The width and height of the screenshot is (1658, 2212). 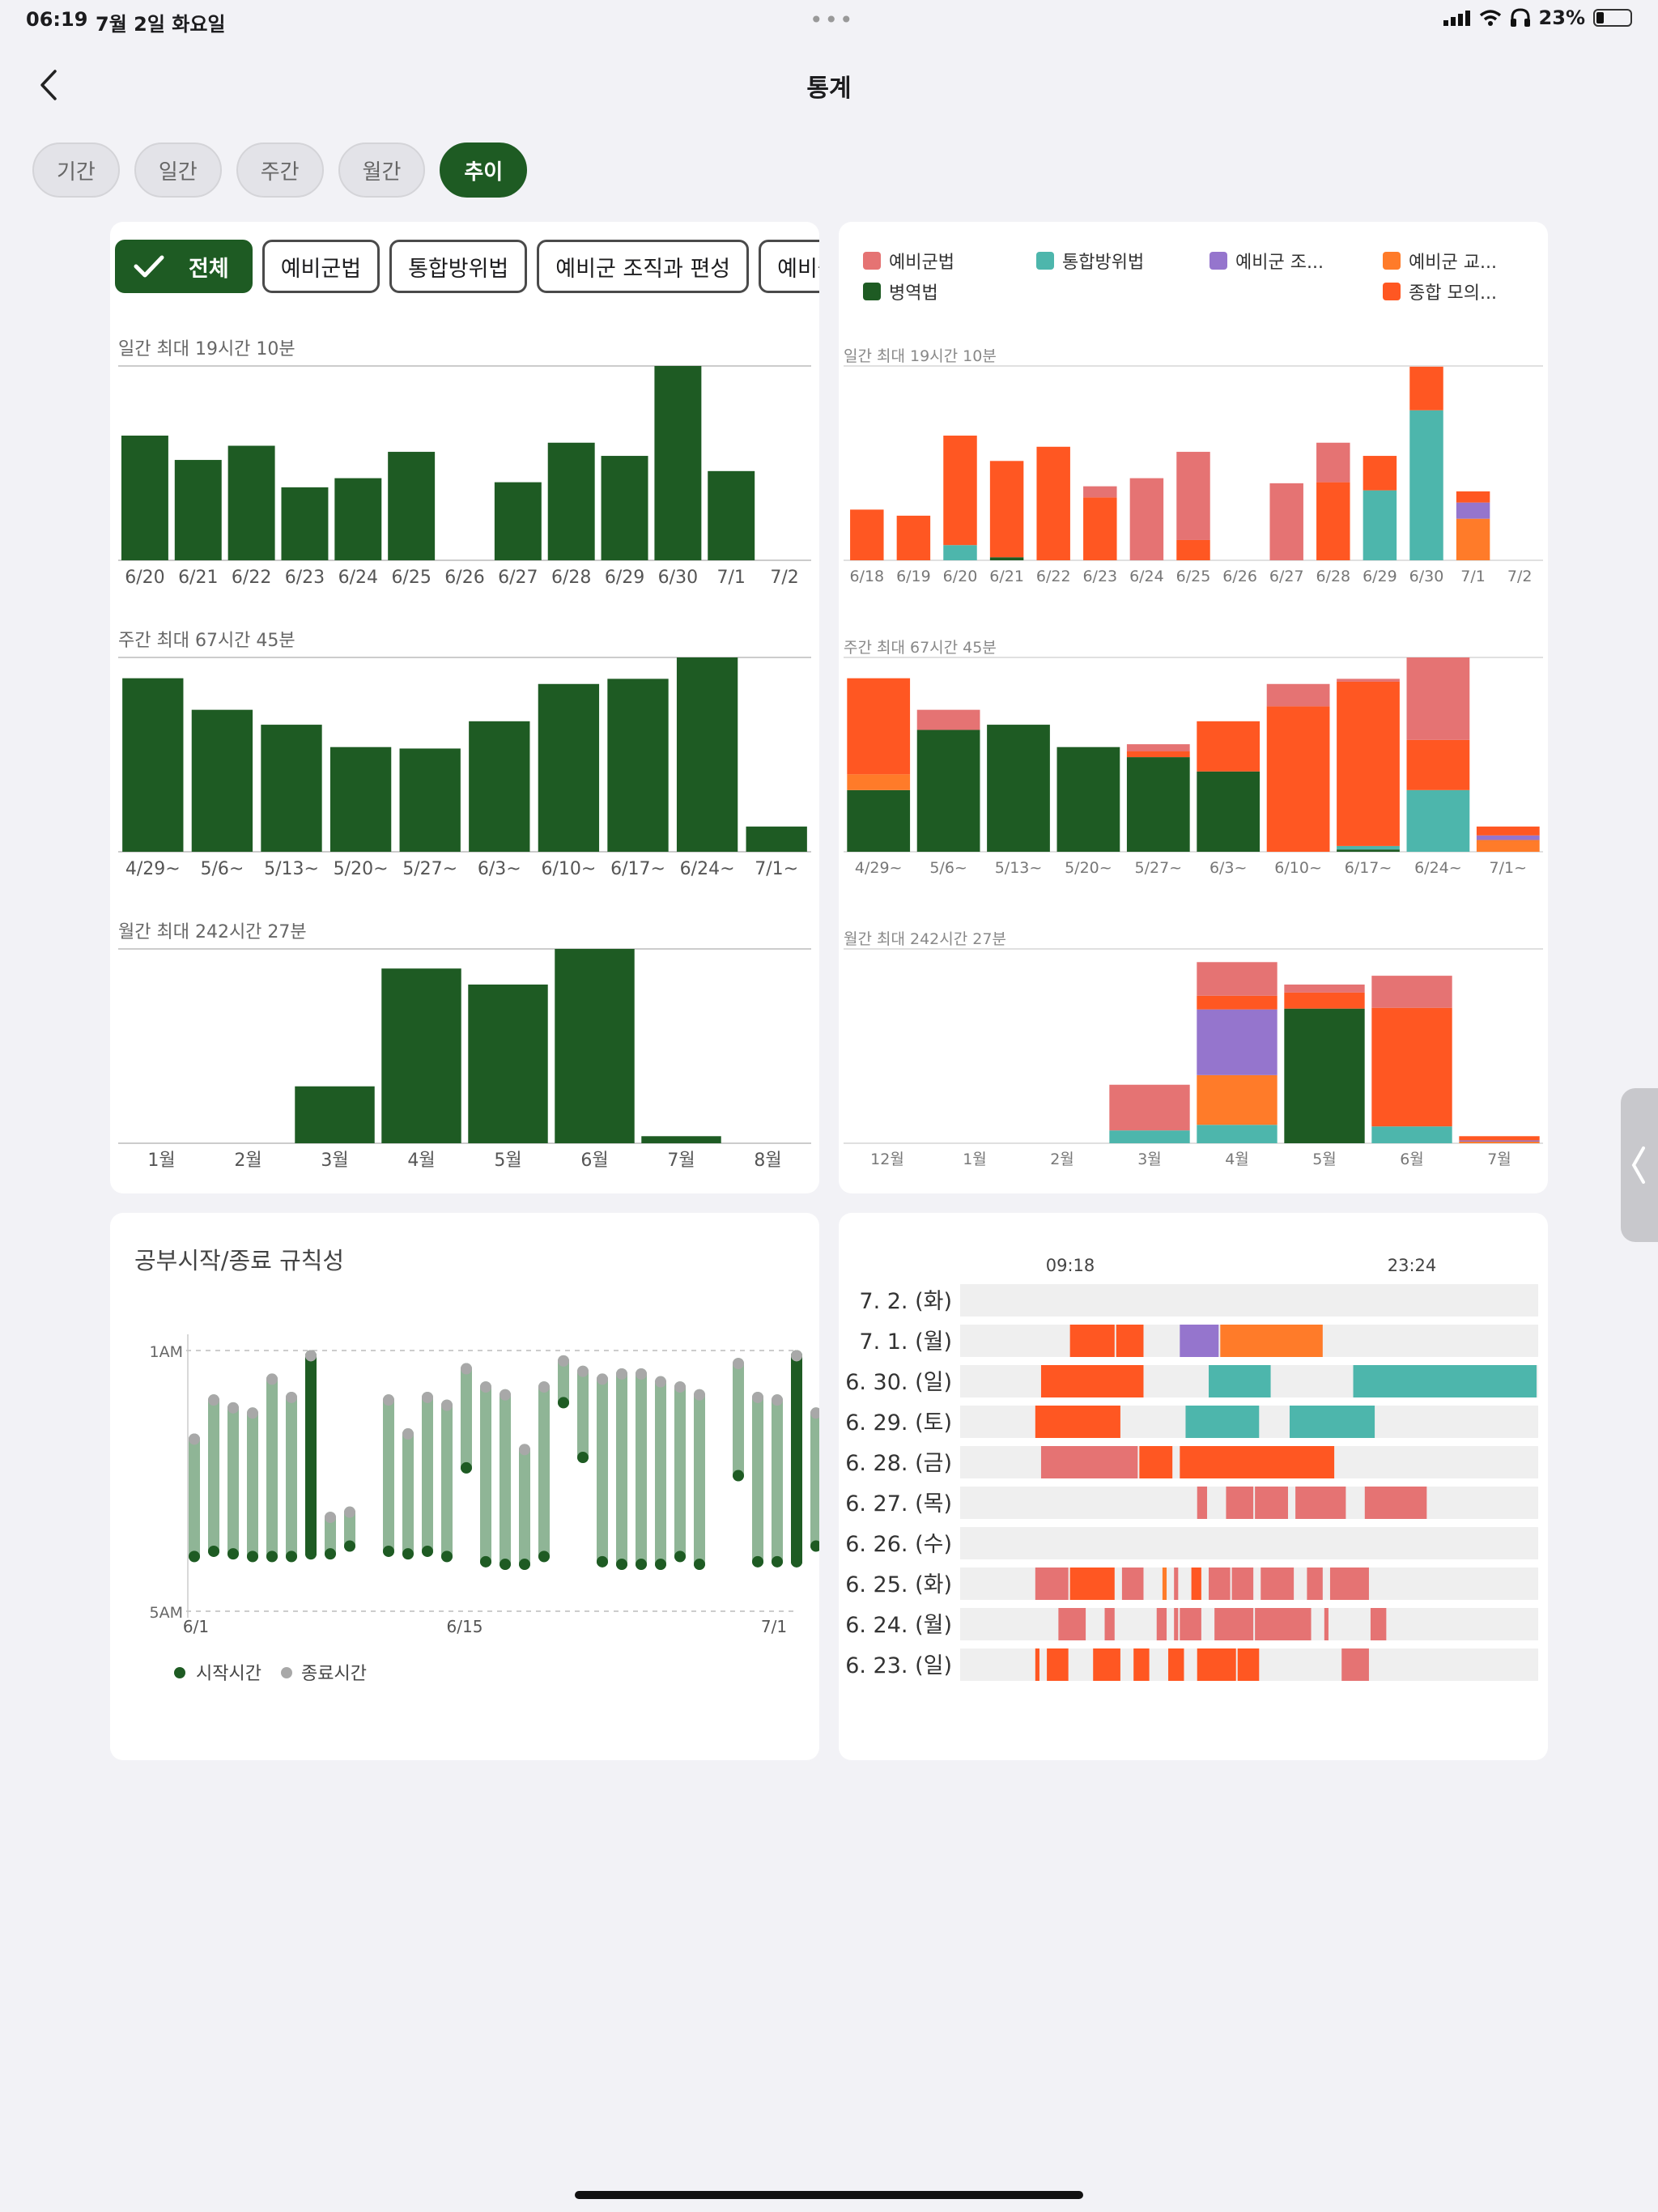 I want to click on x-tick-label: 1월, so click(x=975, y=1160).